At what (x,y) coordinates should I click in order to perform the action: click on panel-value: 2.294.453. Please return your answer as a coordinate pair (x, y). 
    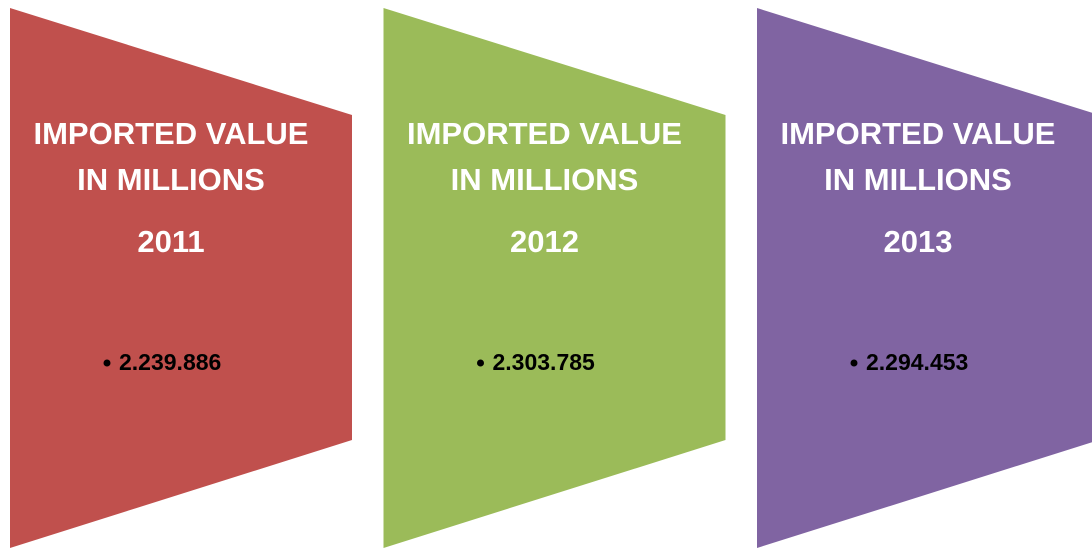
    Looking at the image, I should click on (917, 362).